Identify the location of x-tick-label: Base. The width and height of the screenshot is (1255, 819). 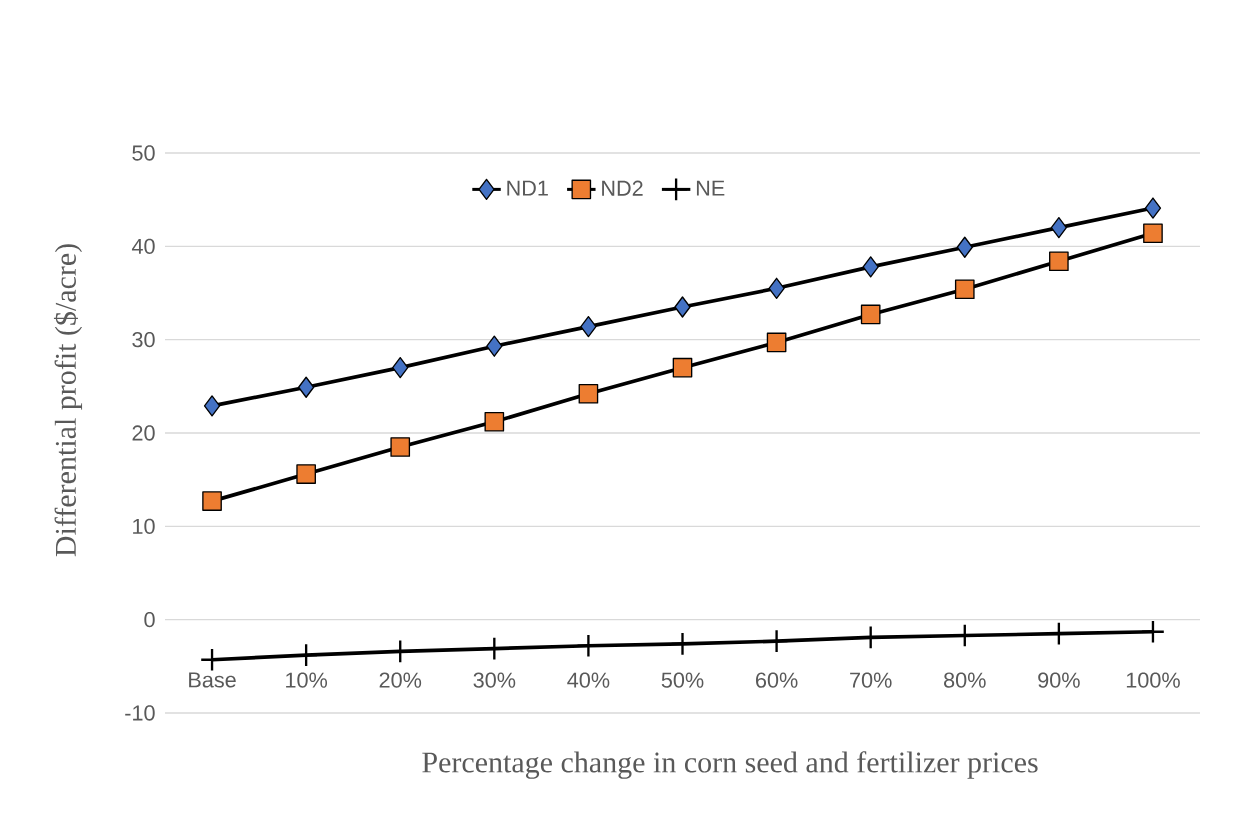
(212, 680).